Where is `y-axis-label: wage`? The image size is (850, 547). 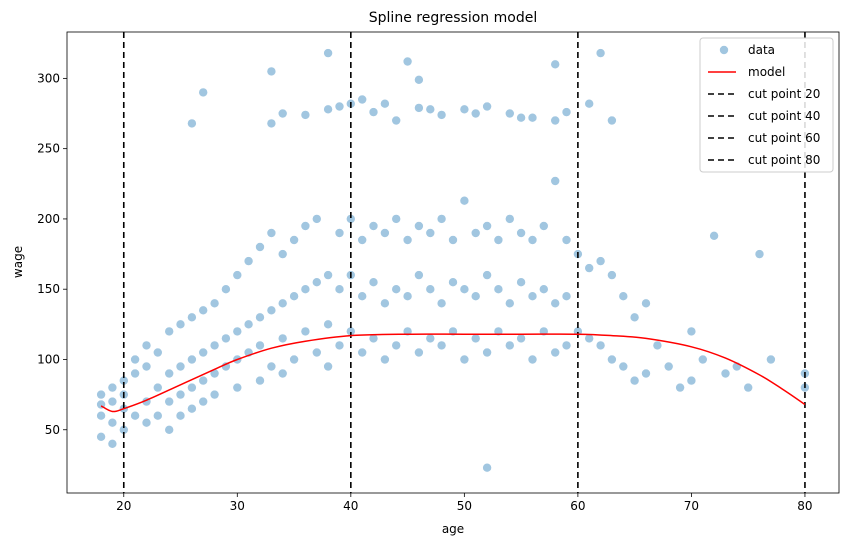
y-axis-label: wage is located at coordinates (18, 262).